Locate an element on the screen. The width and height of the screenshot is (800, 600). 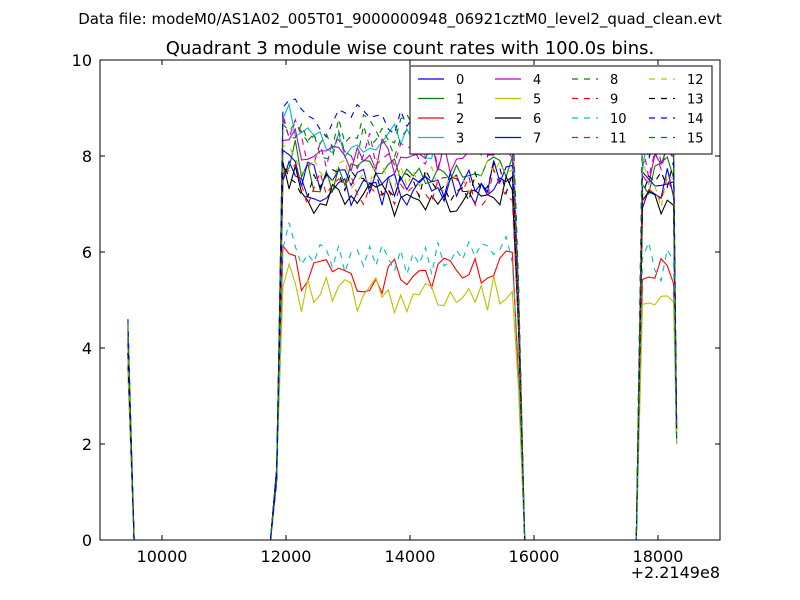
x-tick-label: 16000 is located at coordinates (534, 556).